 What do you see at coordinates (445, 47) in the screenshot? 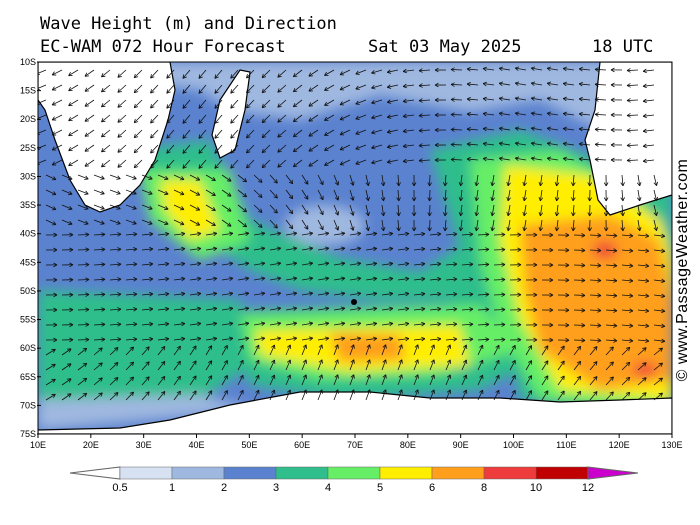
I see `forecast-date: Sat 03 May 2025` at bounding box center [445, 47].